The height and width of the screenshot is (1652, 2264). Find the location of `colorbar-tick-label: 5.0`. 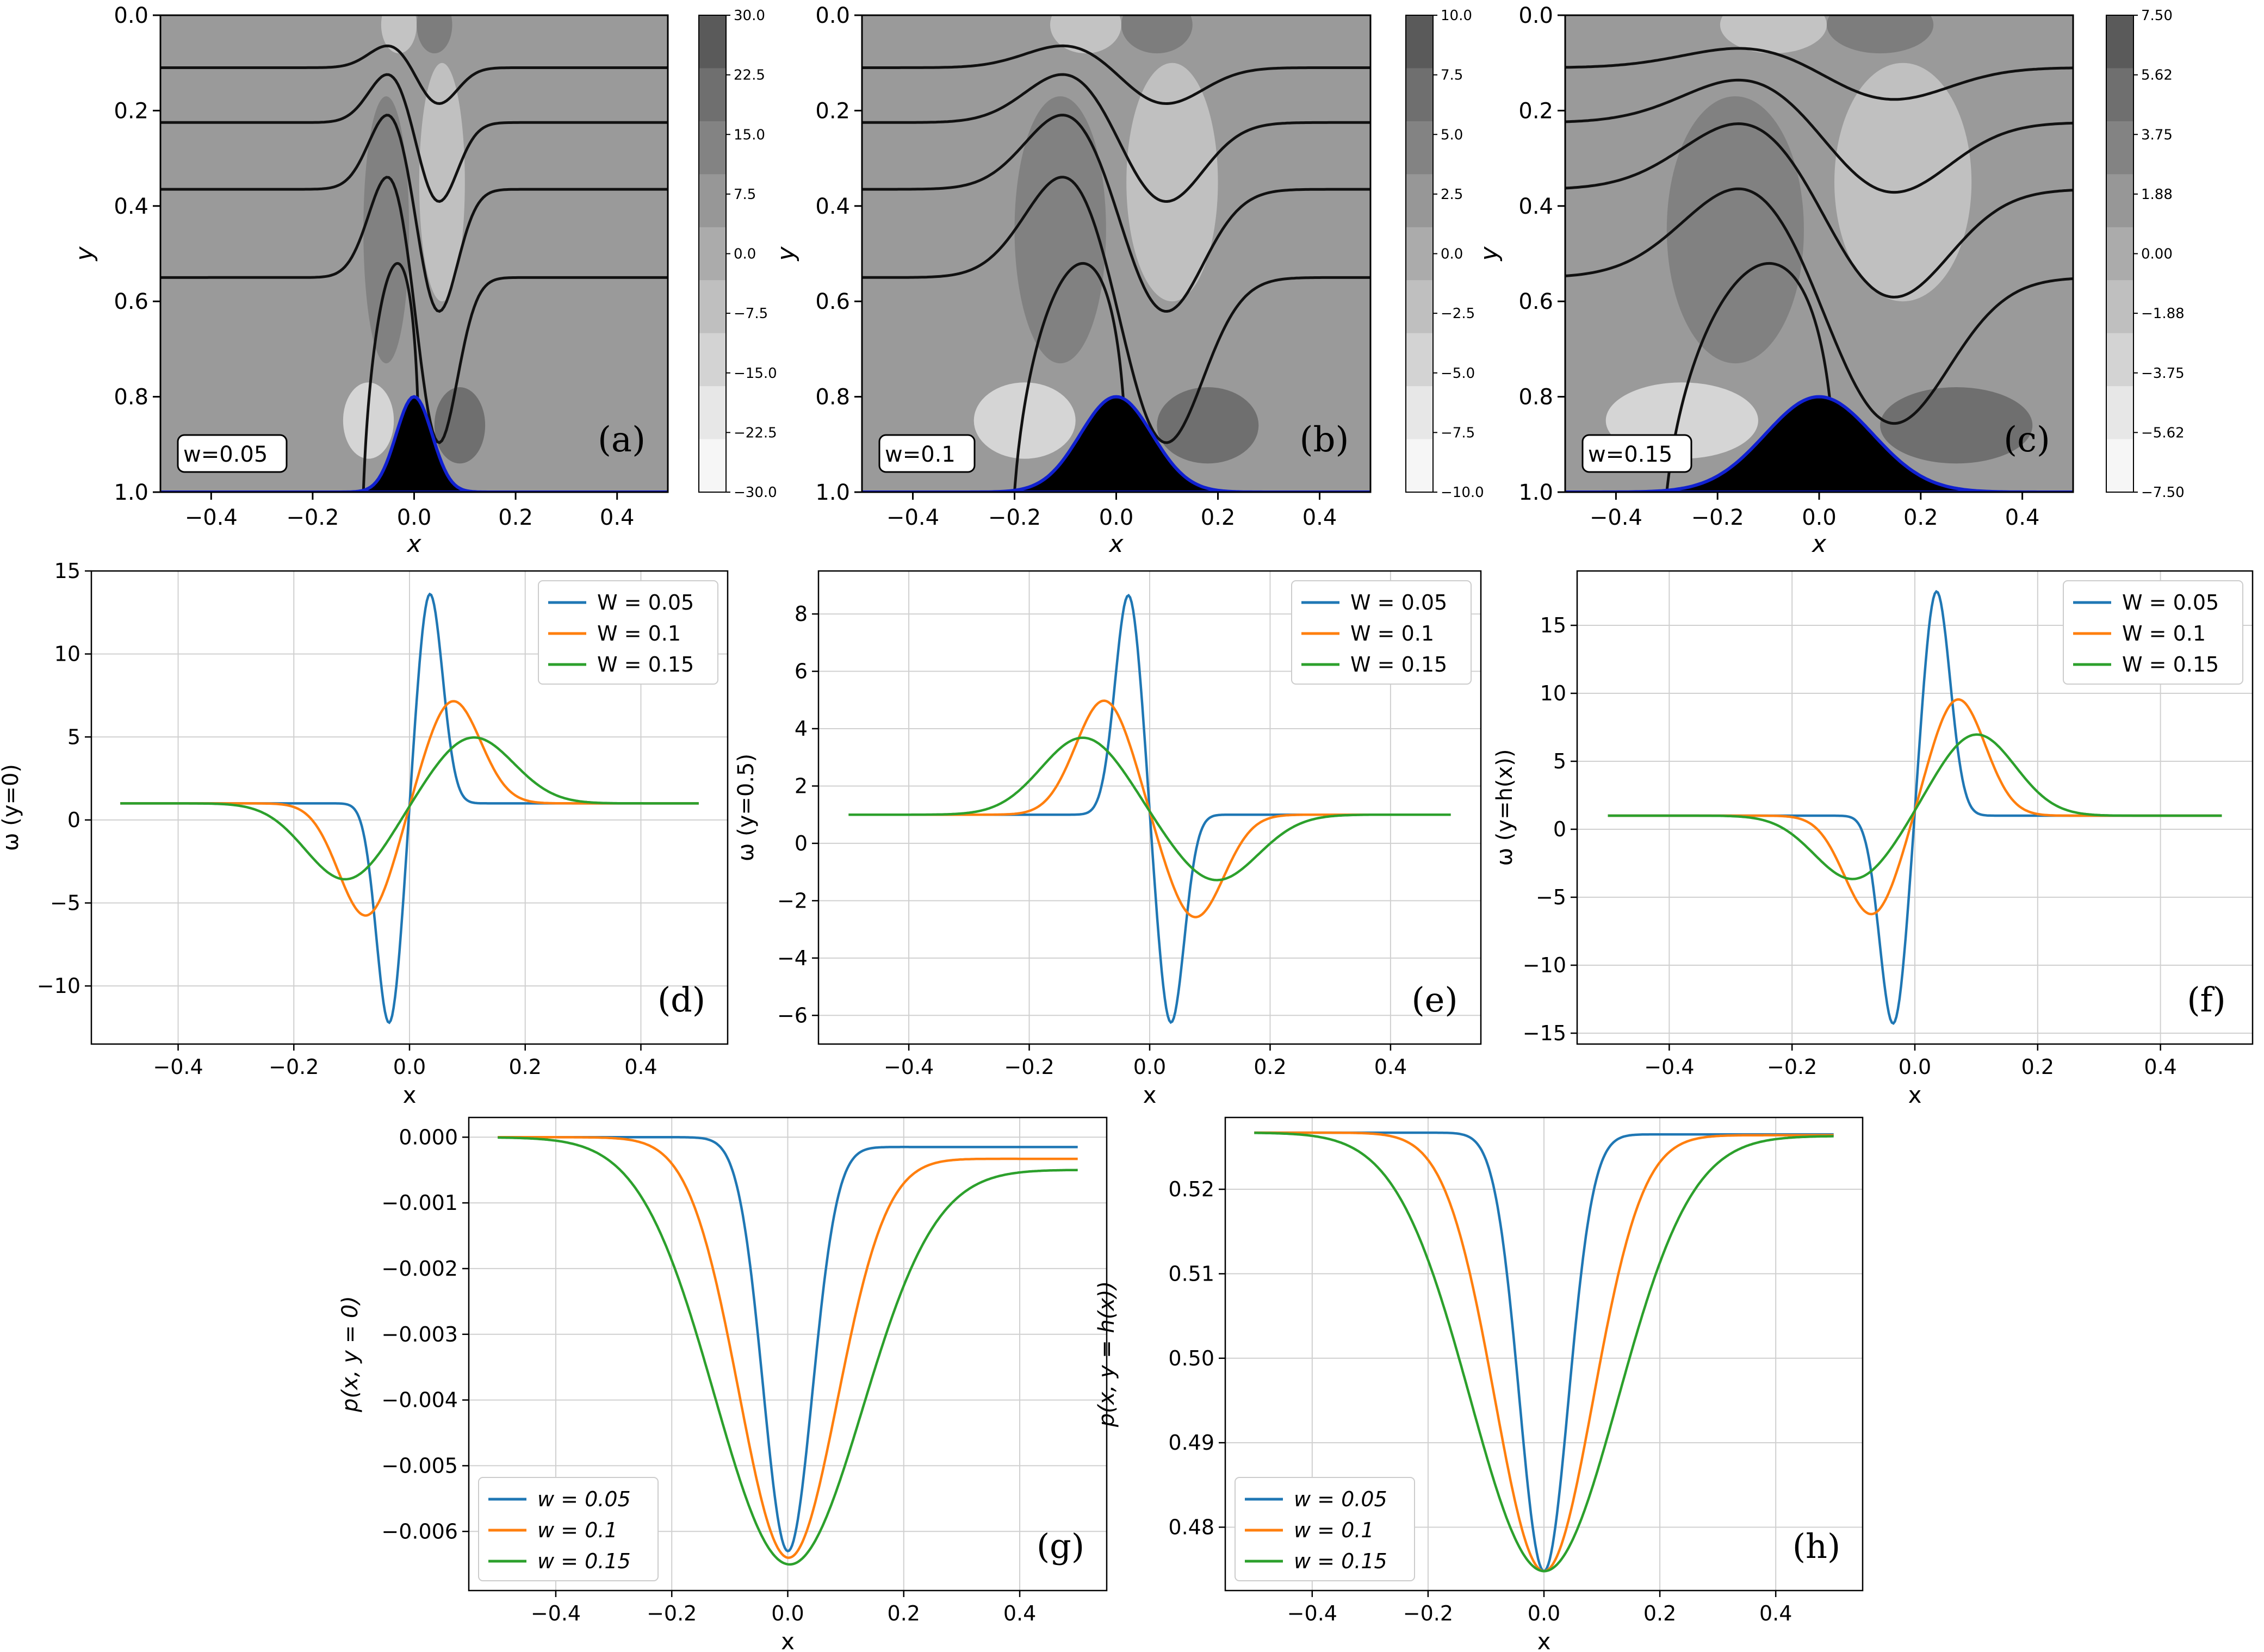

colorbar-tick-label: 5.0 is located at coordinates (1452, 135).